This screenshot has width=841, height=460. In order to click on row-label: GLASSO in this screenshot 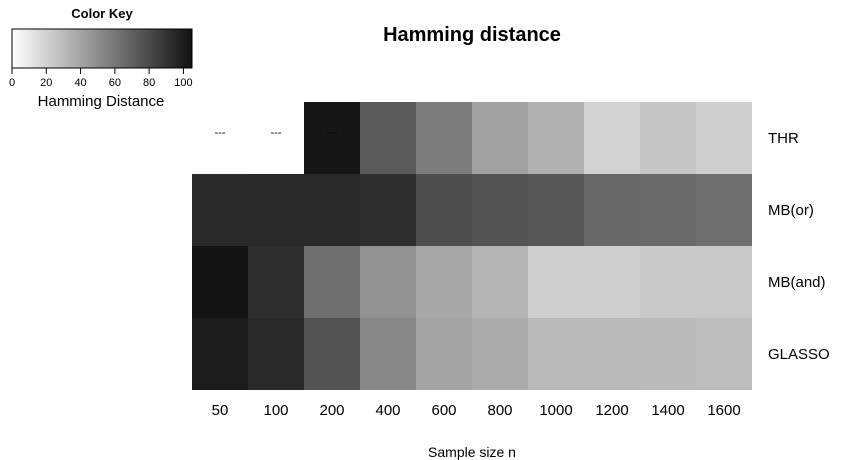, I will do `click(799, 354)`.